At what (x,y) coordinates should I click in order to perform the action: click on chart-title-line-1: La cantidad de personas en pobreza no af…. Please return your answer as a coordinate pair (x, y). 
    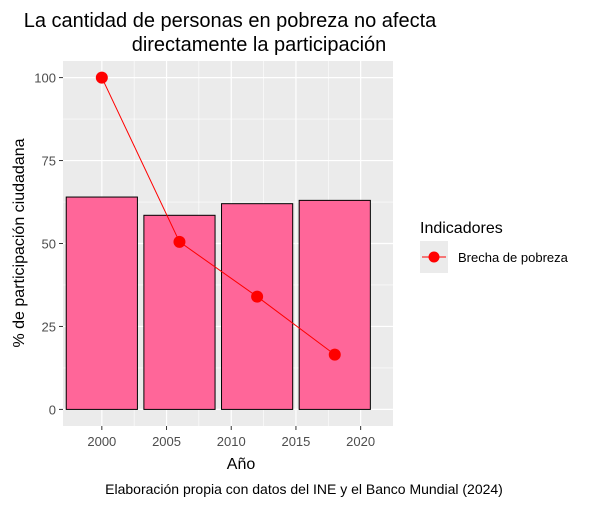
    Looking at the image, I should click on (230, 21).